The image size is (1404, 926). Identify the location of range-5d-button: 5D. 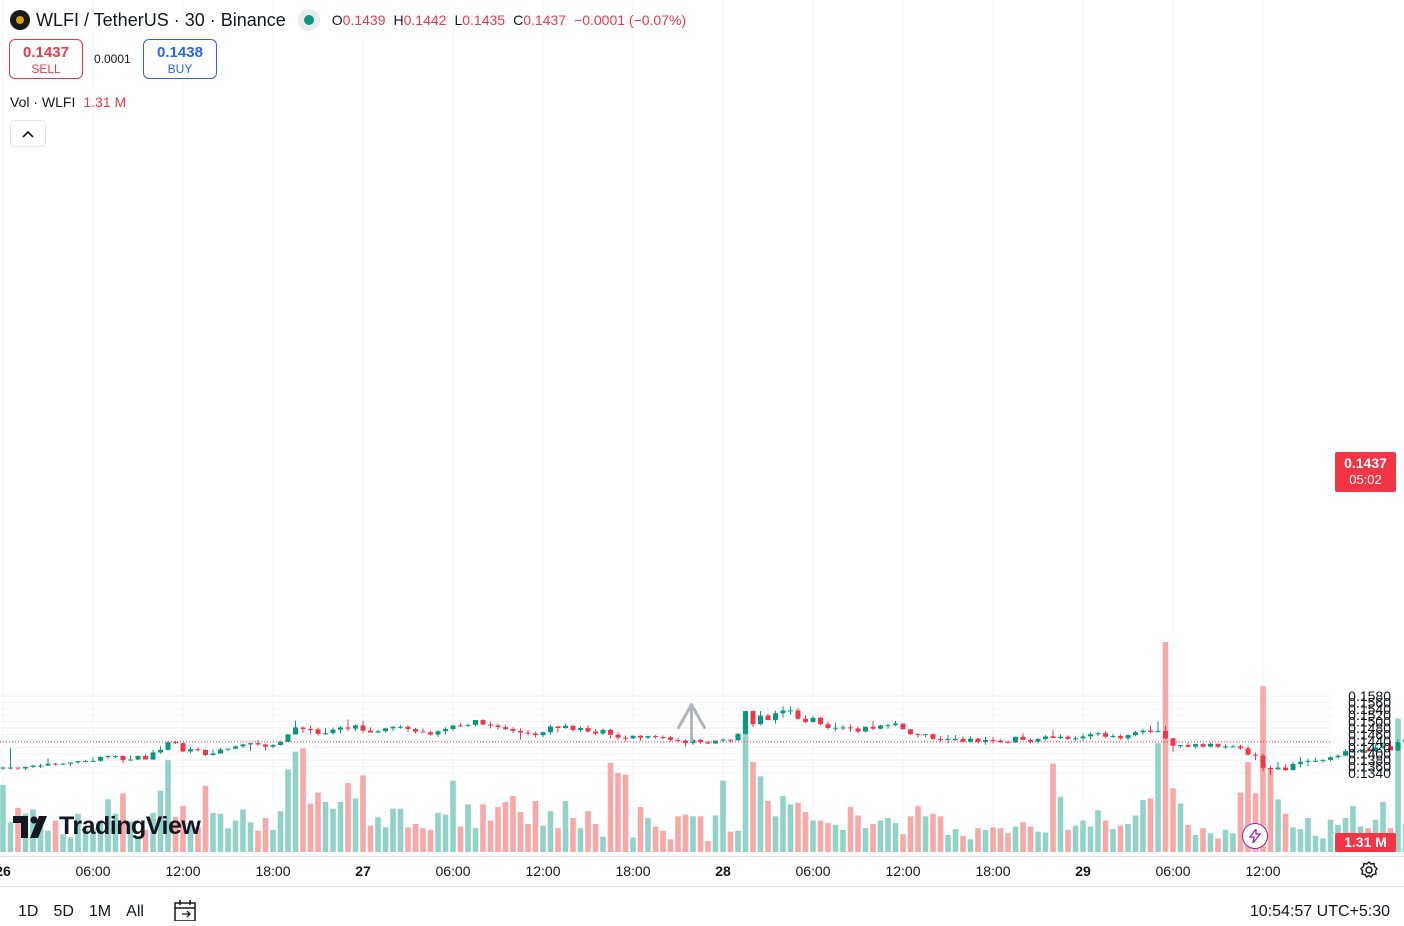
(63, 911).